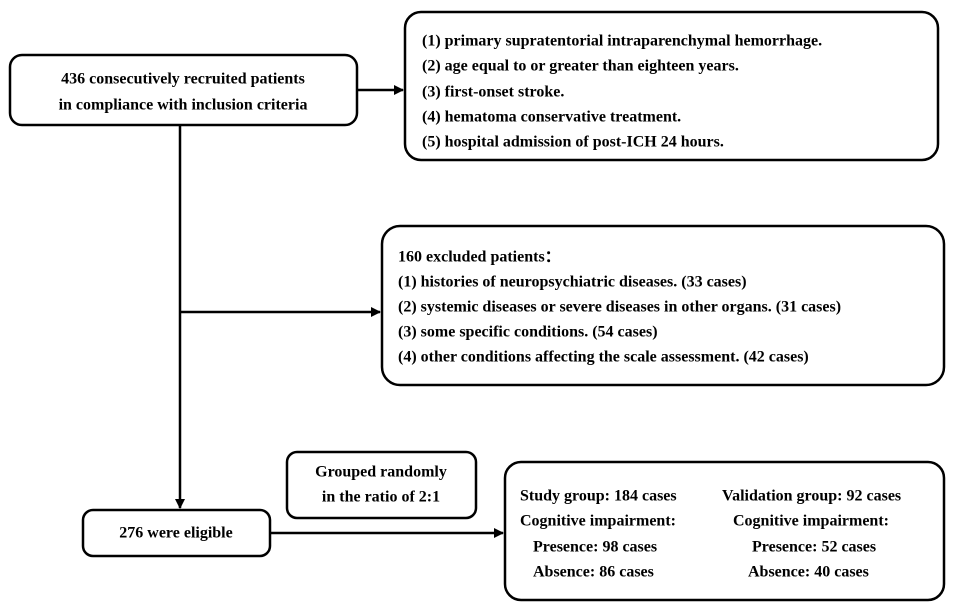 The height and width of the screenshot is (604, 955). I want to click on box-text: Validation group: 92 cases, so click(811, 496).